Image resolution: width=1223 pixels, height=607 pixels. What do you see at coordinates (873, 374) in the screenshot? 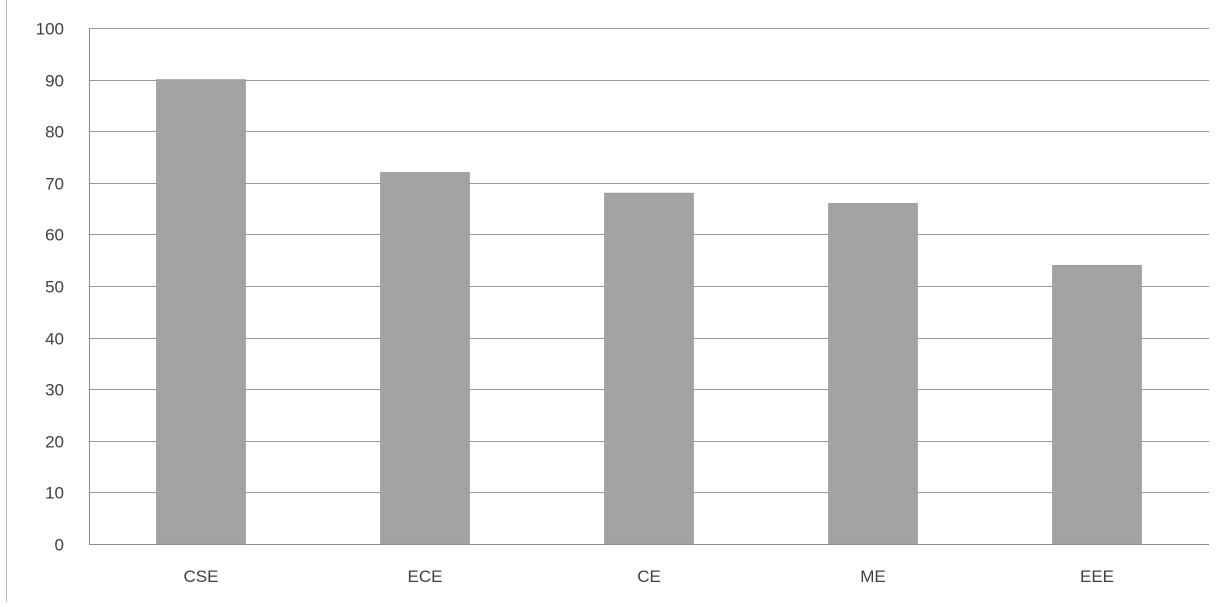
I see `bar-me` at bounding box center [873, 374].